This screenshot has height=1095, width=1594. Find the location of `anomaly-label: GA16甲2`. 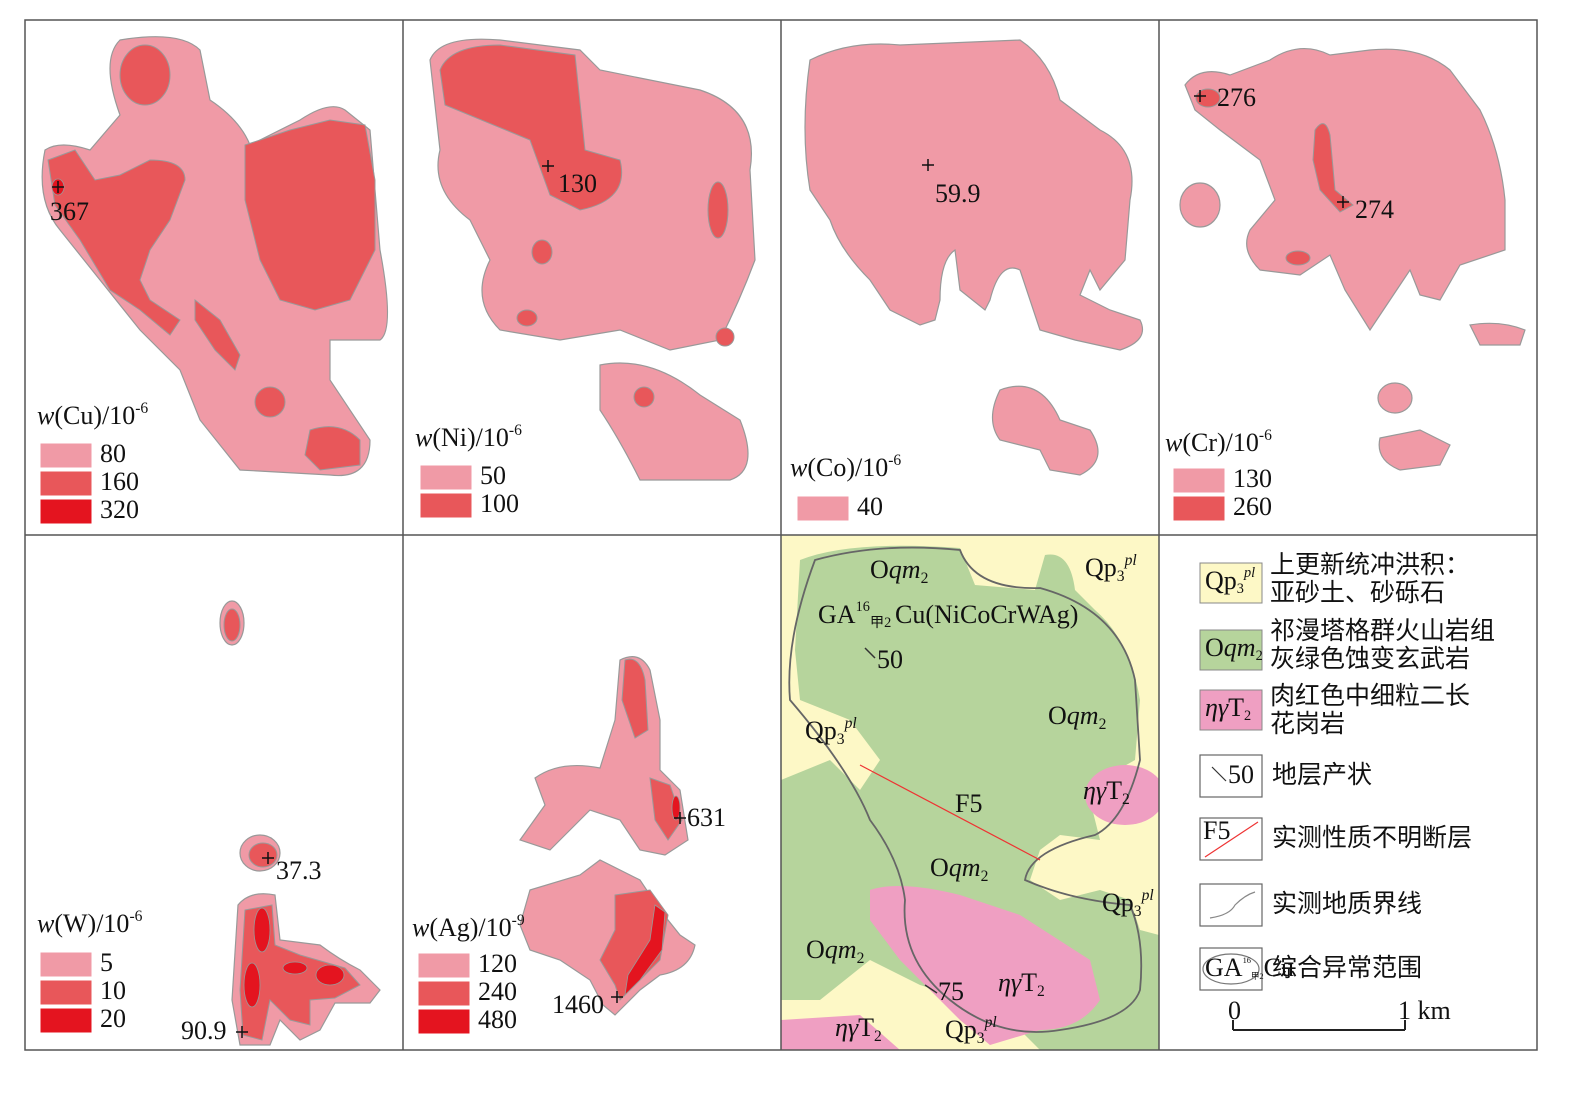

anomaly-label: GA16甲2 is located at coordinates (854, 615).